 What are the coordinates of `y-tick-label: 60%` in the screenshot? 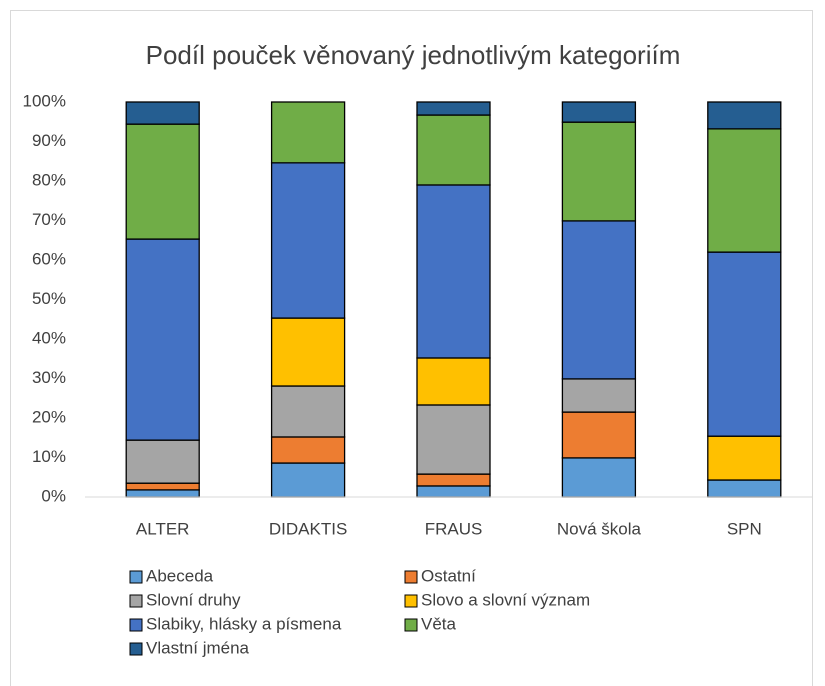 It's located at (49, 258).